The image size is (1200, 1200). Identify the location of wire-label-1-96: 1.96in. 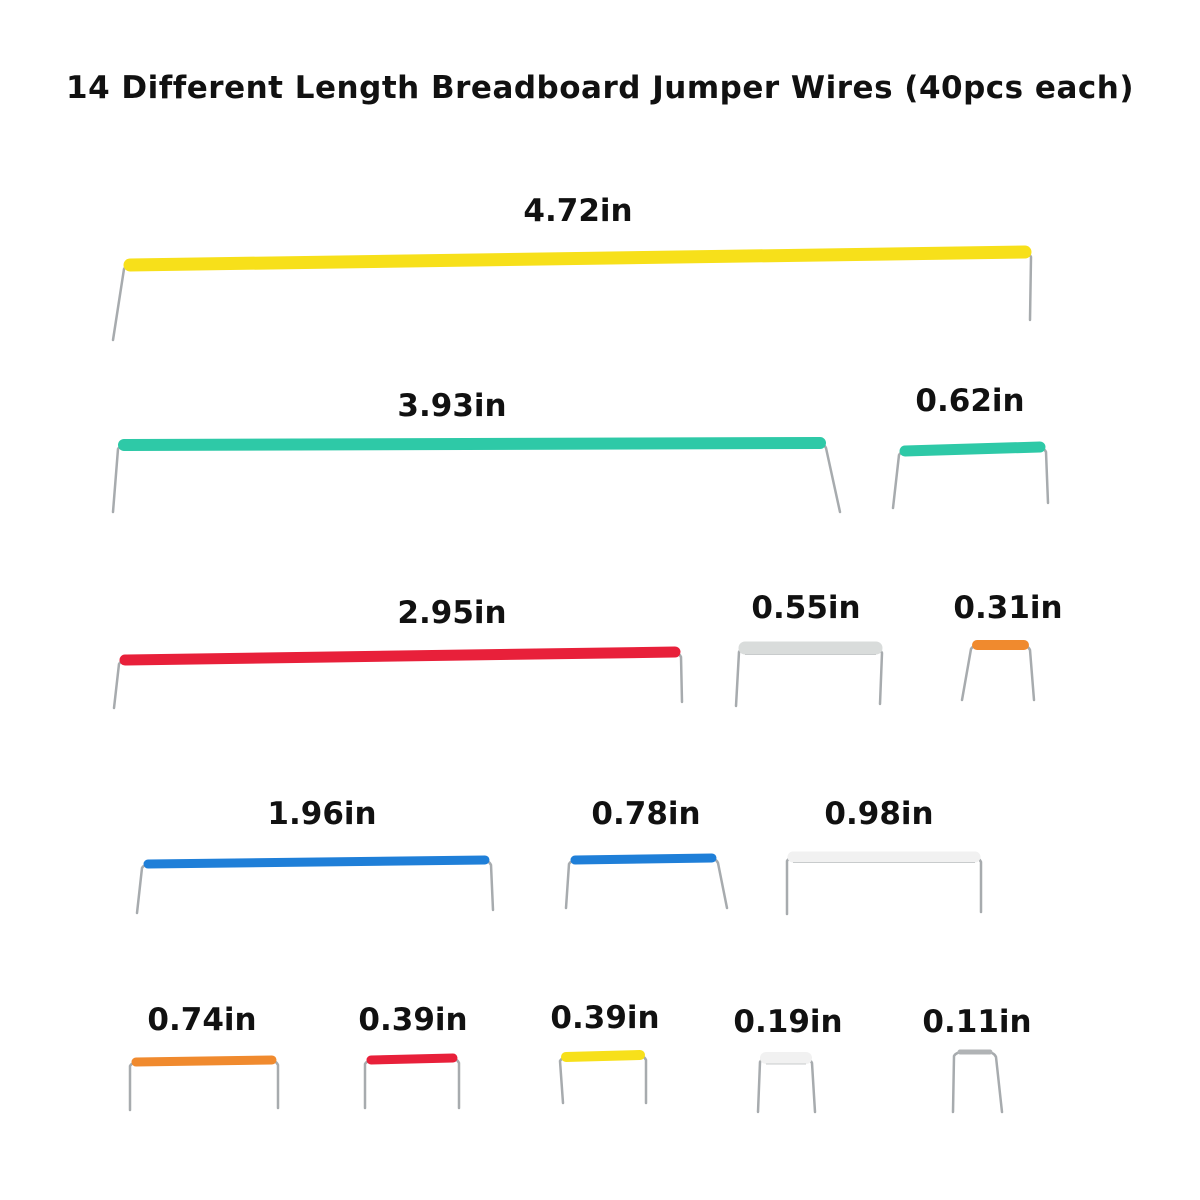
(322, 814).